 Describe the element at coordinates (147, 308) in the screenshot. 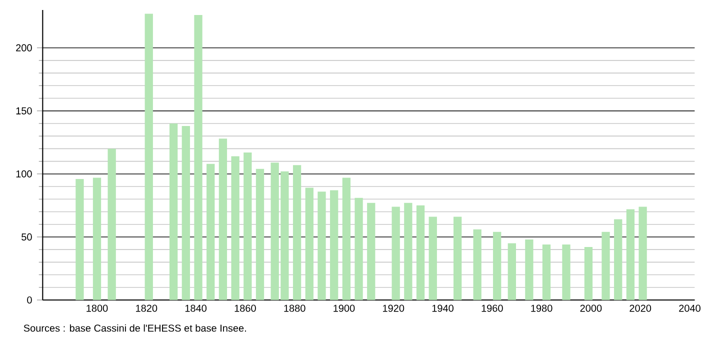

I see `x-tick-label: 1820` at that location.